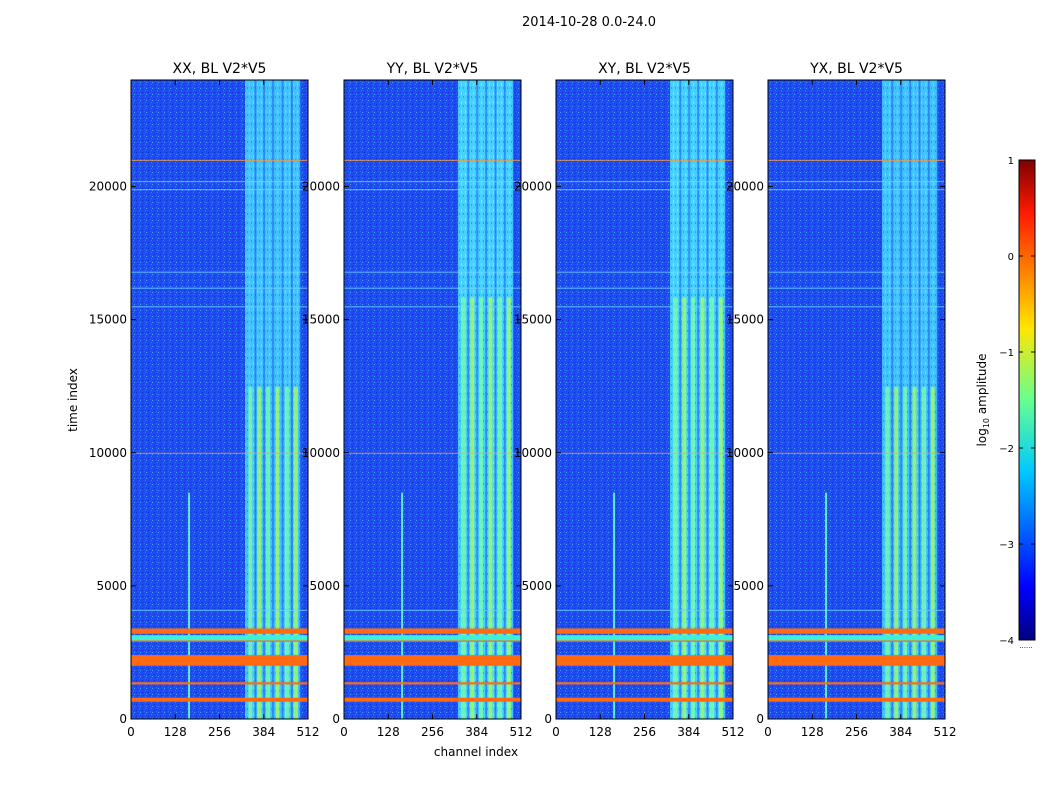  Describe the element at coordinates (589, 22) in the screenshot. I see `figure-suptitle: 2014-10-28 0.0-24.0` at that location.